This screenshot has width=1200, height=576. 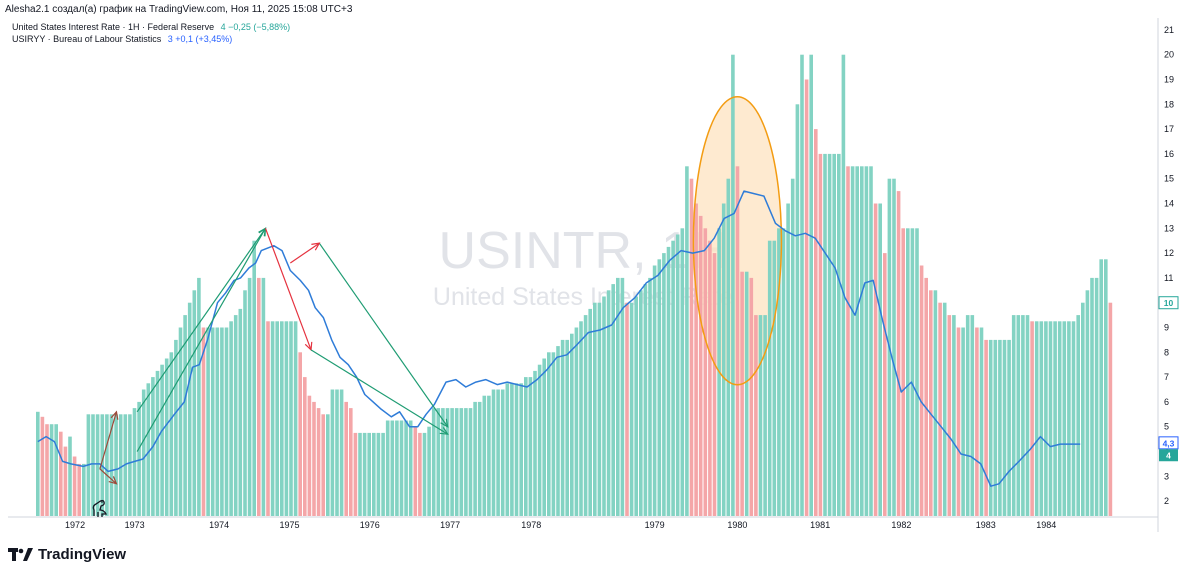 I want to click on y-tick-label: 19, so click(x=1169, y=80).